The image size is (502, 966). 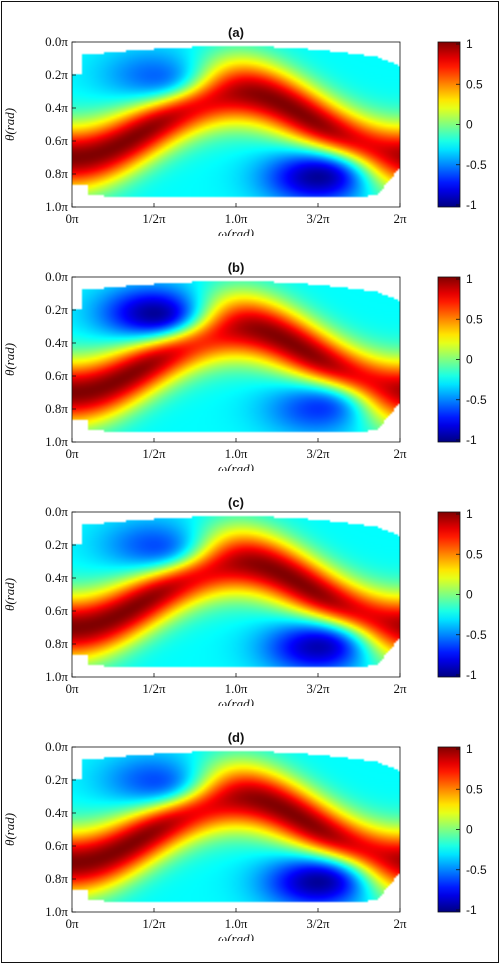 I want to click on chart-title: (d), so click(x=236, y=737).